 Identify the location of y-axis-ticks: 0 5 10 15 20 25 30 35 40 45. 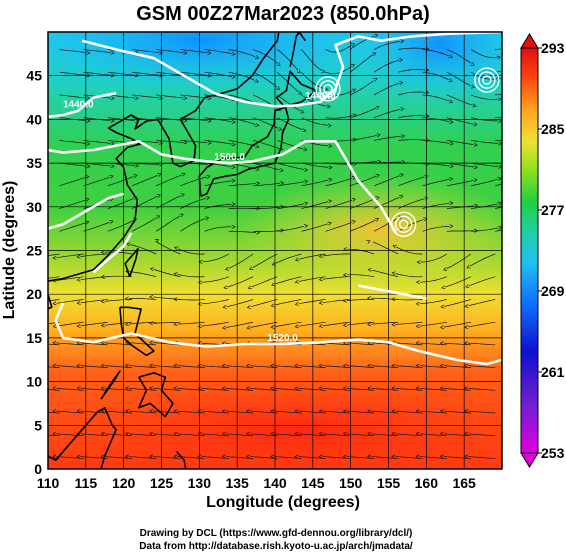
(34, 272).